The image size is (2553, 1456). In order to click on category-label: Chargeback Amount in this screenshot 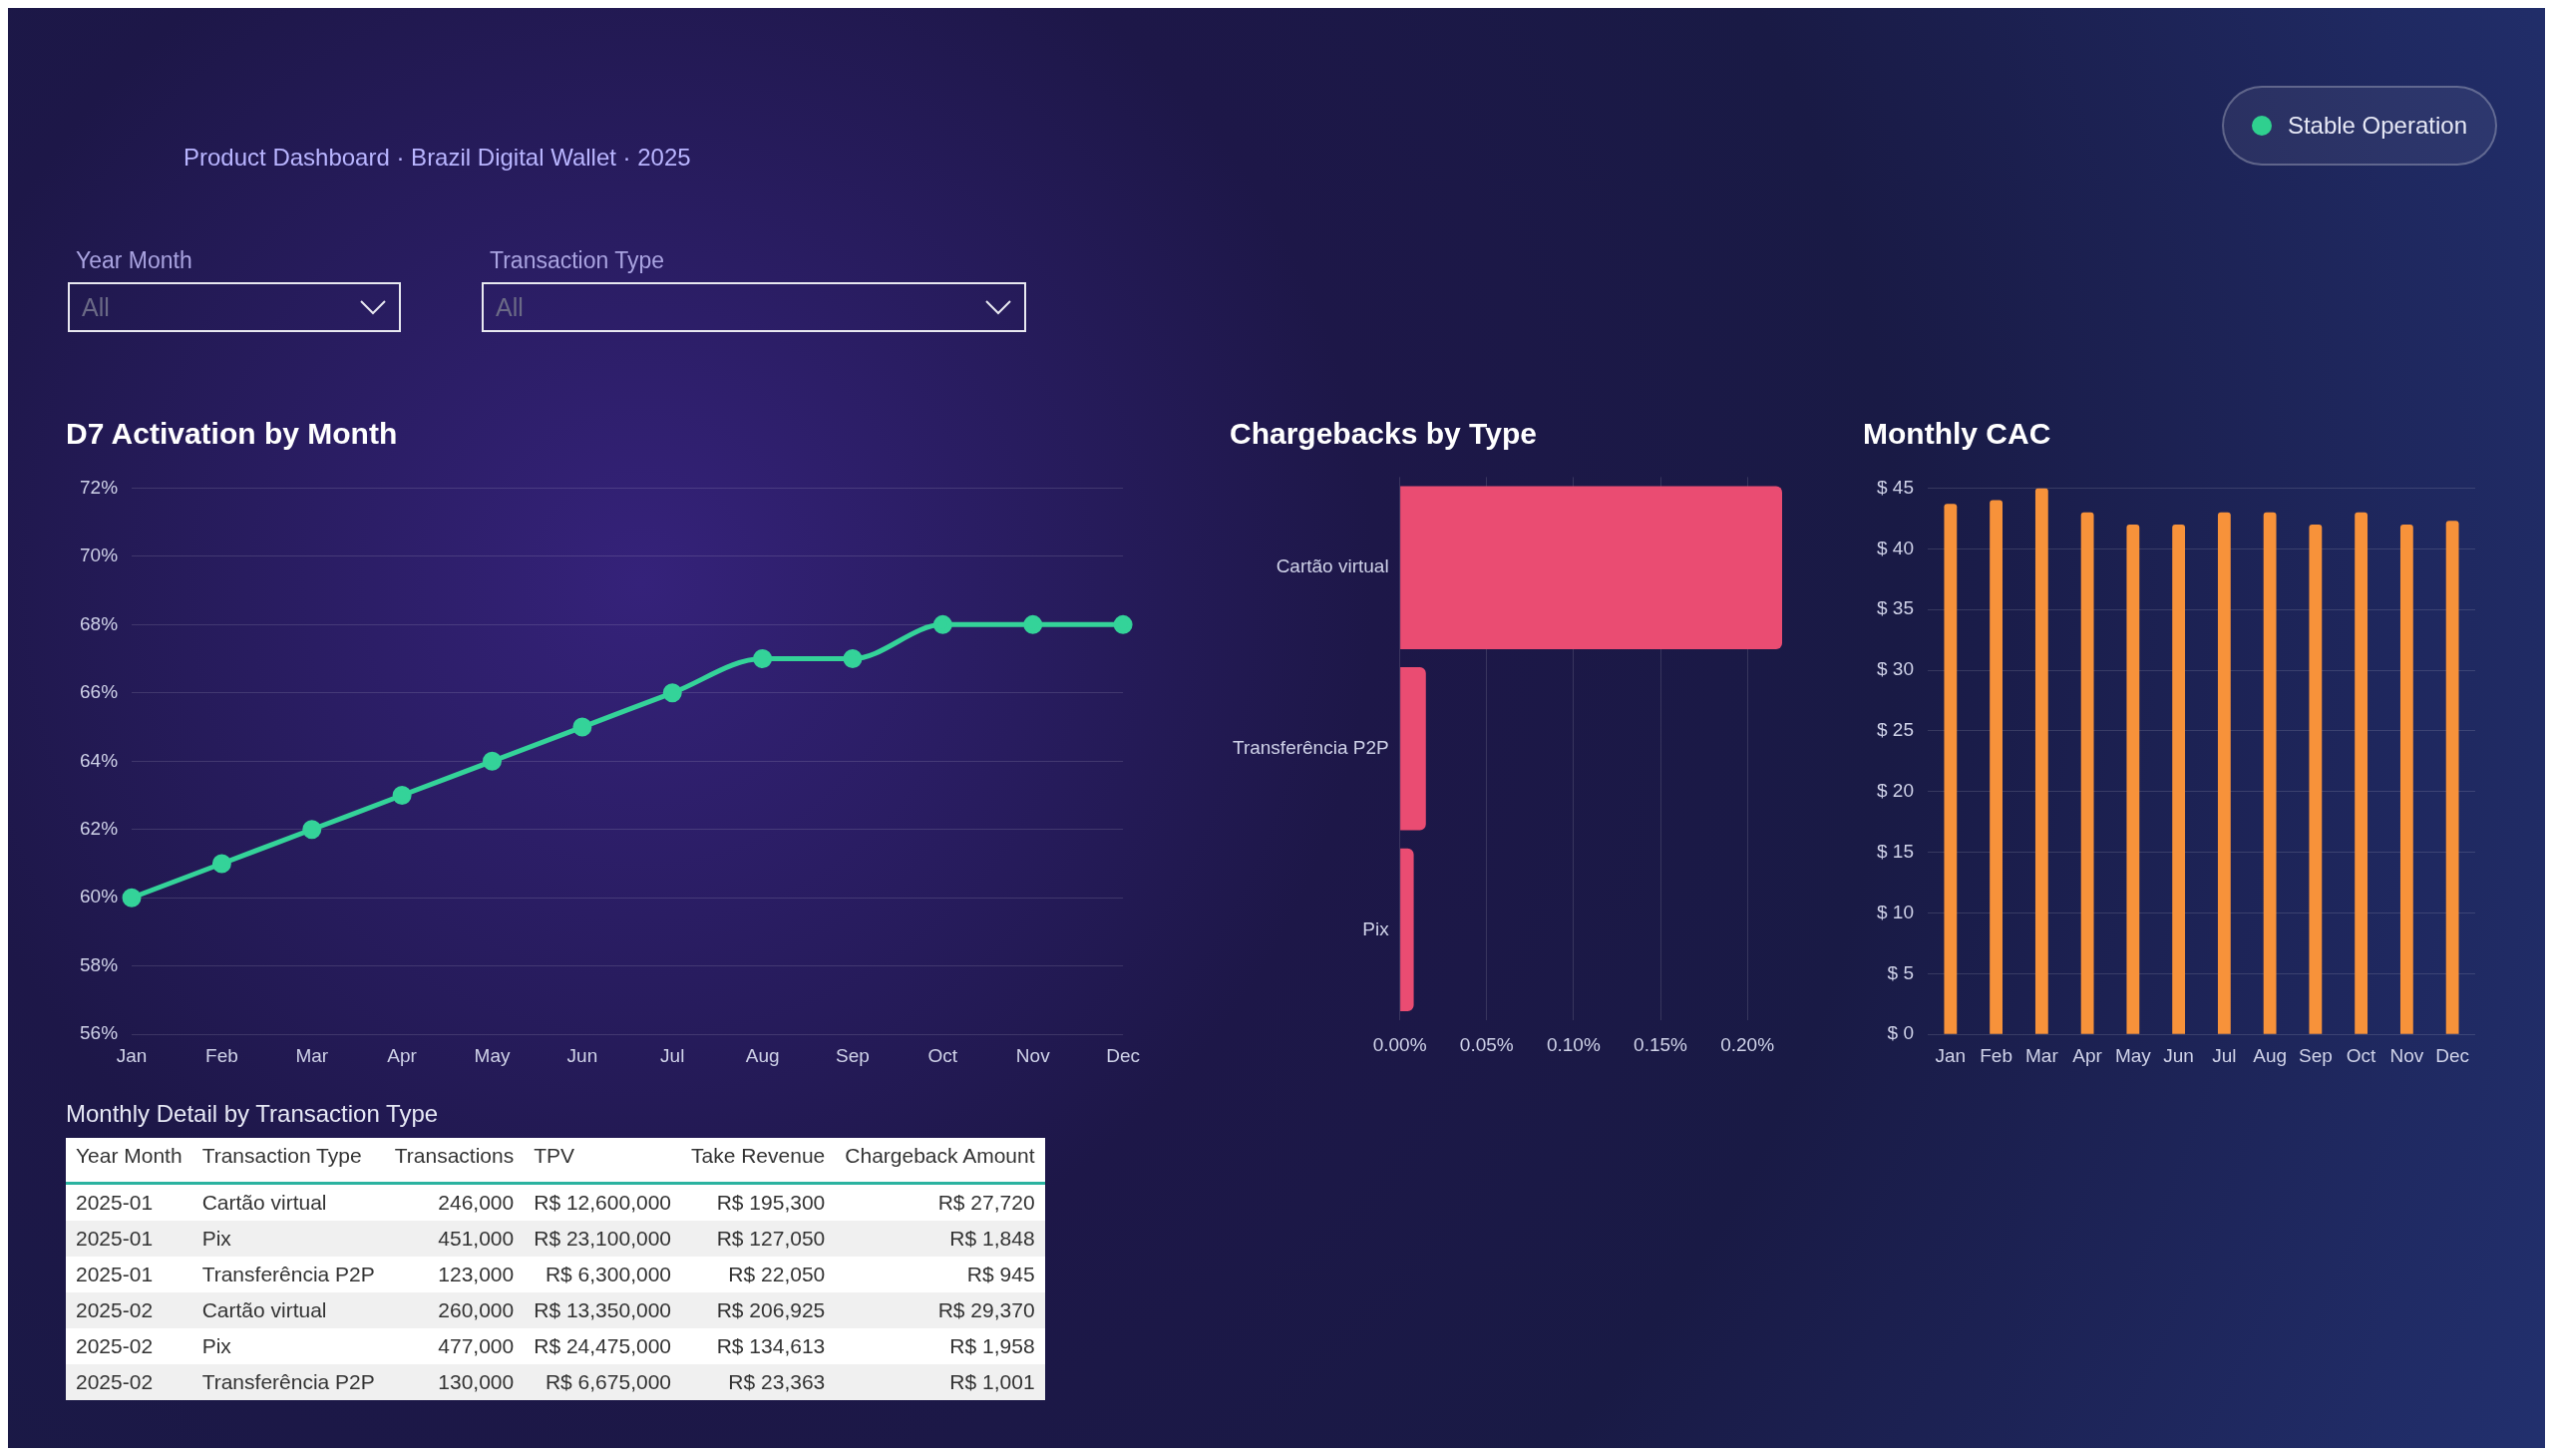, I will do `click(940, 1156)`.